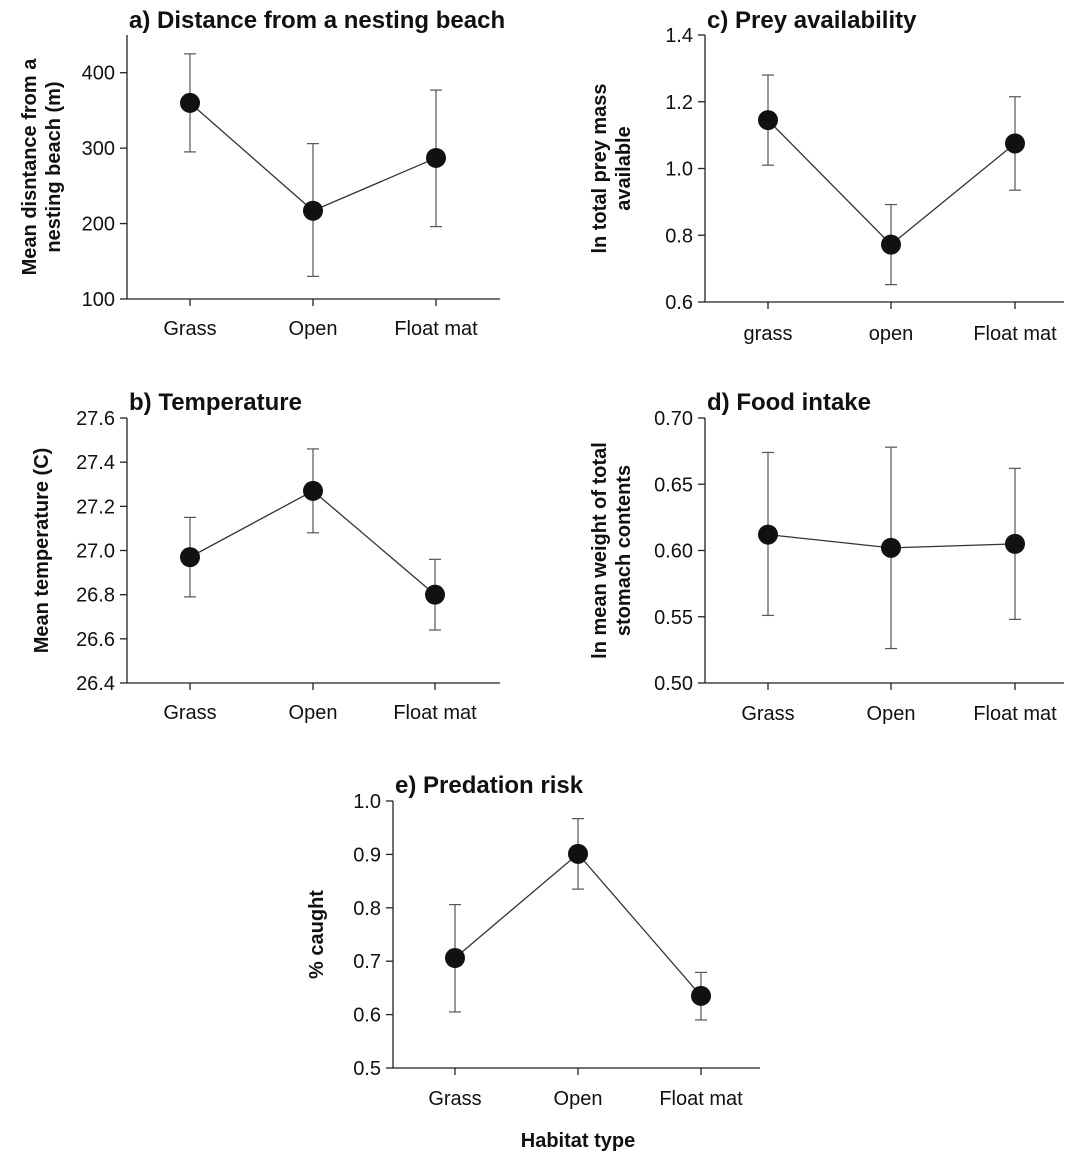 This screenshot has height=1153, width=1067. What do you see at coordinates (578, 1141) in the screenshot?
I see `x-axis-label: Habitat type` at bounding box center [578, 1141].